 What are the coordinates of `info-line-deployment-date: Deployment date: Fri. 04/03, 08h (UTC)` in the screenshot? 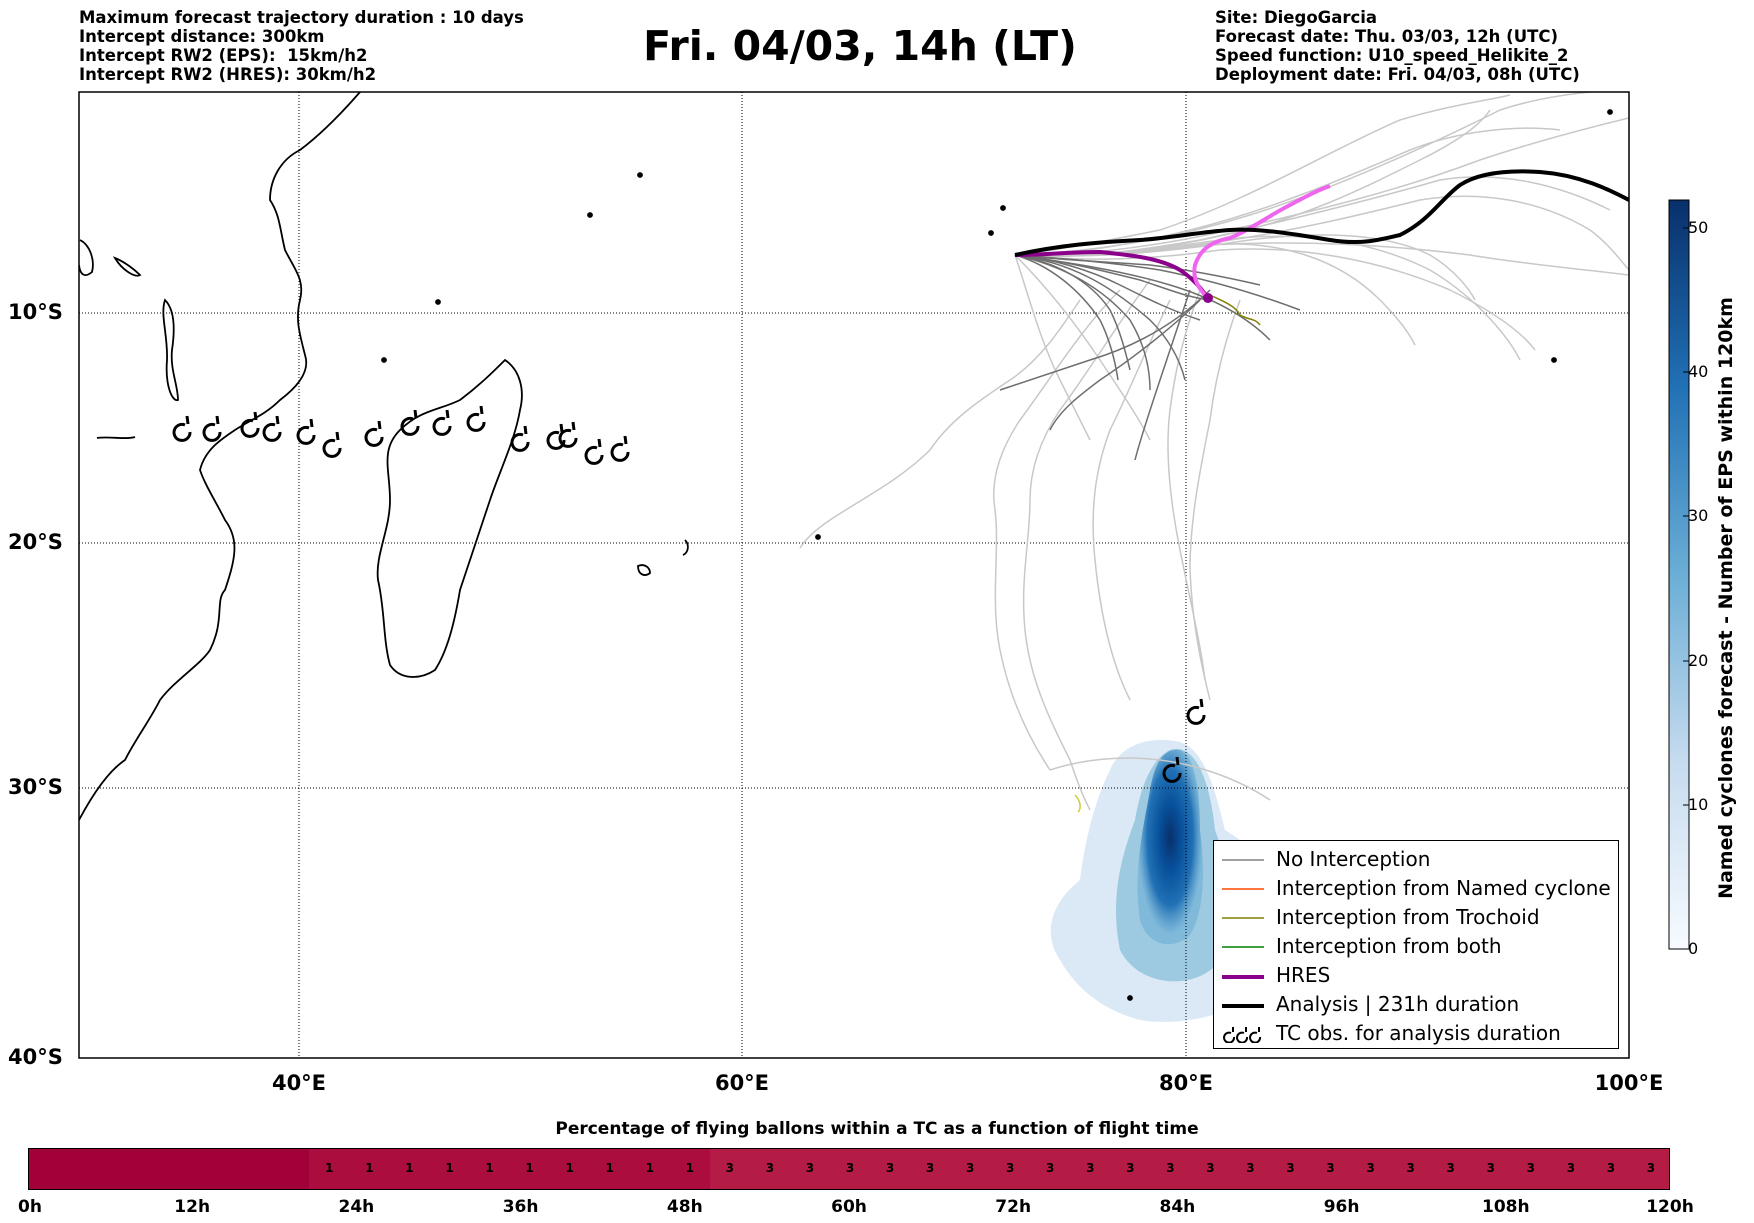 It's located at (1397, 74).